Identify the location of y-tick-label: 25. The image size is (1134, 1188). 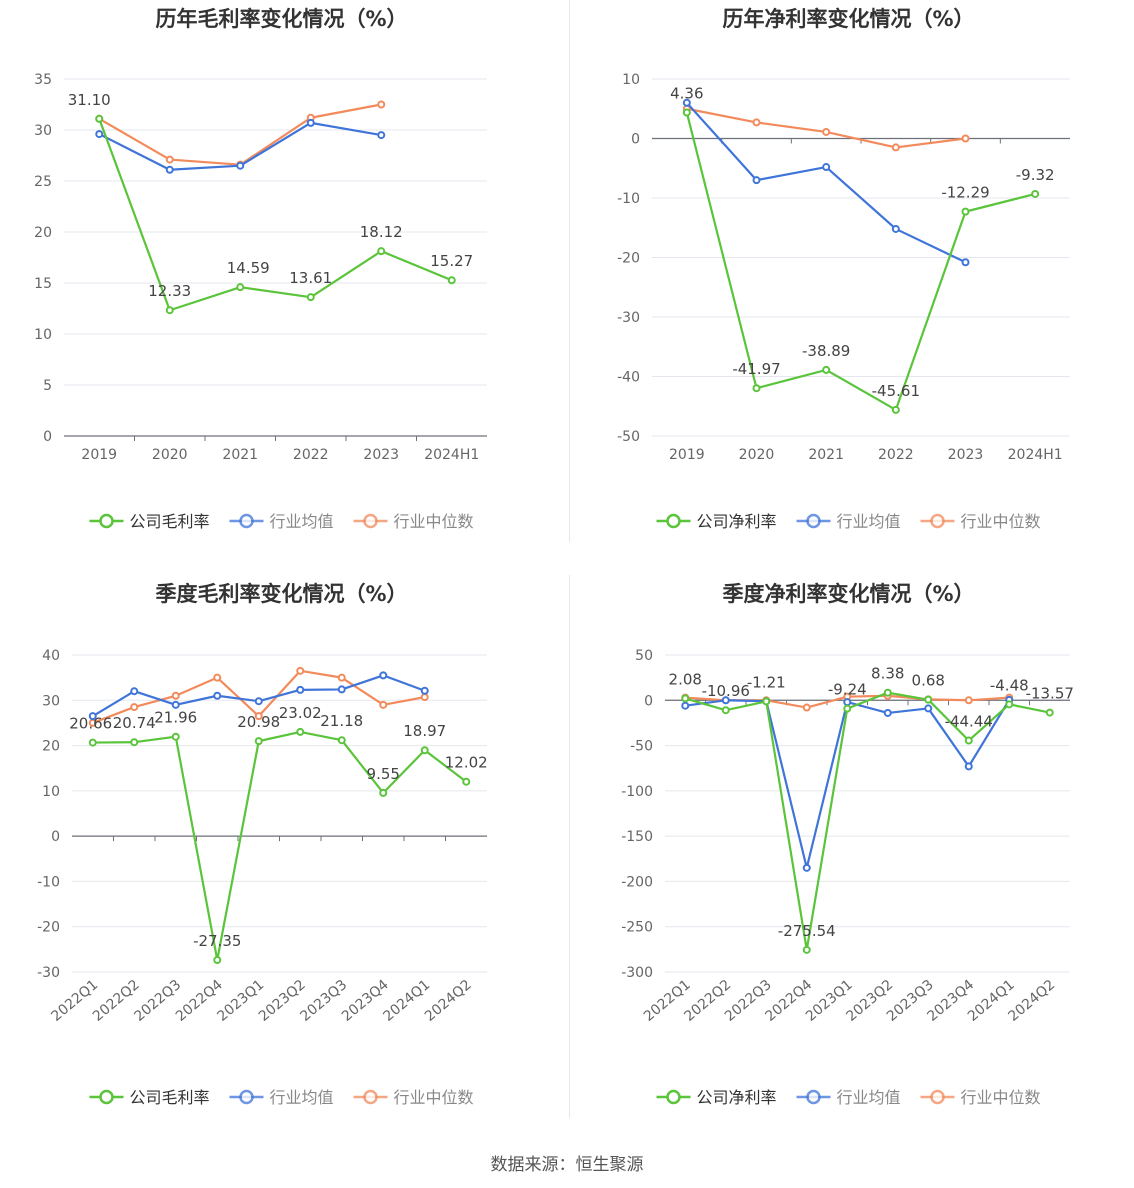
(43, 182).